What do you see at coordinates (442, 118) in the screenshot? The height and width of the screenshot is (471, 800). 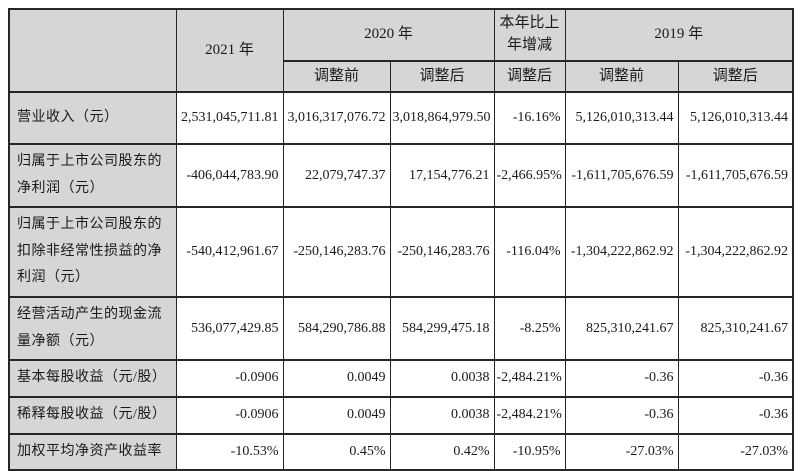 I see `cell-2020-after: 3,018,864,979.50` at bounding box center [442, 118].